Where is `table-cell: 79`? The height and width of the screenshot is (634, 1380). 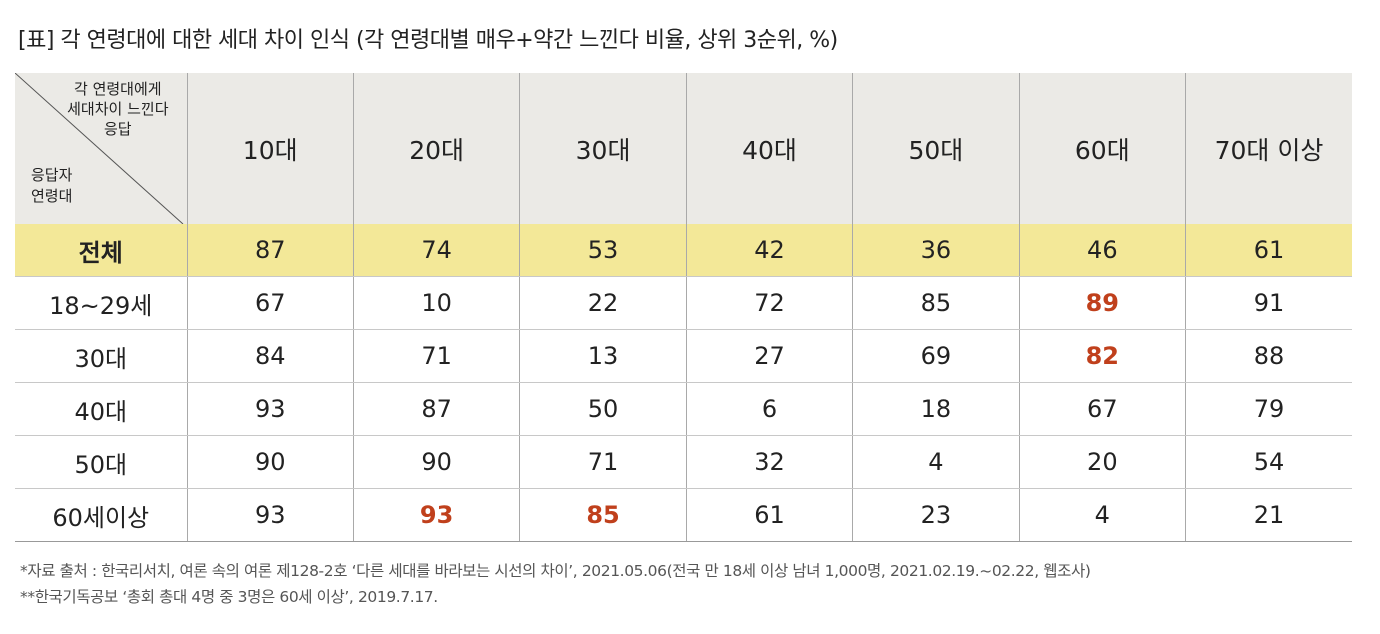 table-cell: 79 is located at coordinates (1268, 409).